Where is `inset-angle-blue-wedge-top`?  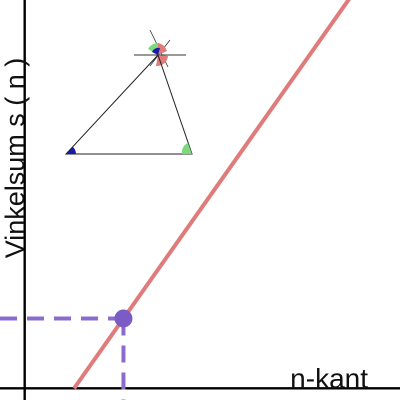 inset-angle-blue-wedge-top is located at coordinates (156, 51).